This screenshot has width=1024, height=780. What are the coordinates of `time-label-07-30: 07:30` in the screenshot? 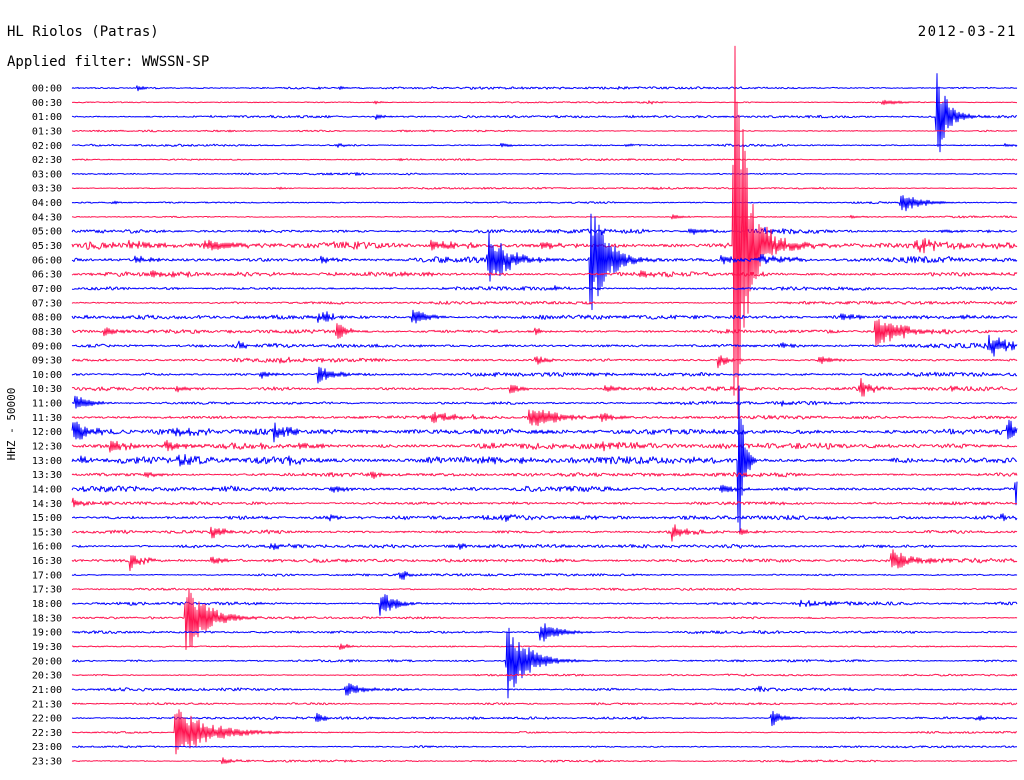 It's located at (47, 303).